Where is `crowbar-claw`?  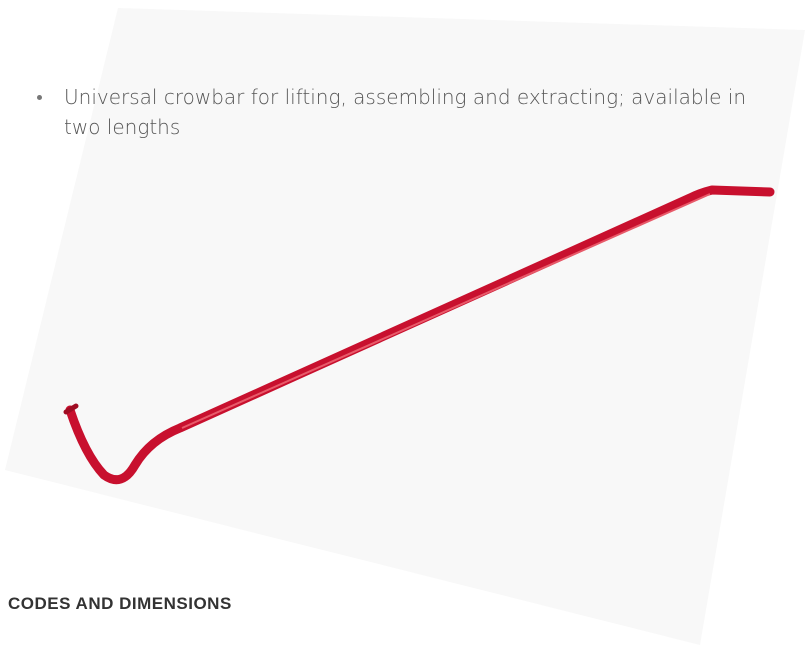
crowbar-claw is located at coordinates (71, 409).